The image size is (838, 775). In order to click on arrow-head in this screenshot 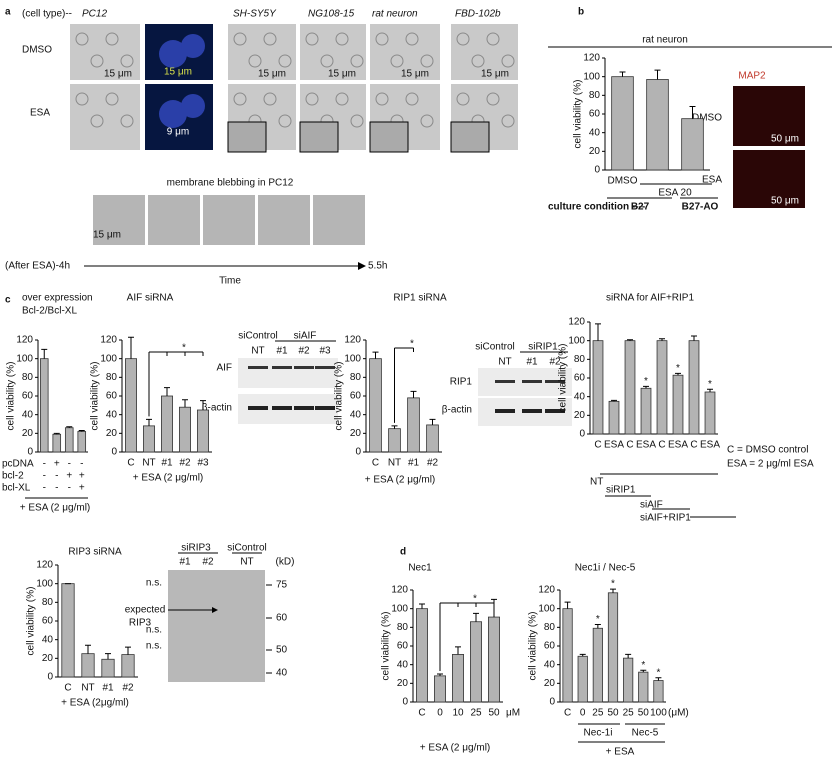, I will do `click(215, 610)`.